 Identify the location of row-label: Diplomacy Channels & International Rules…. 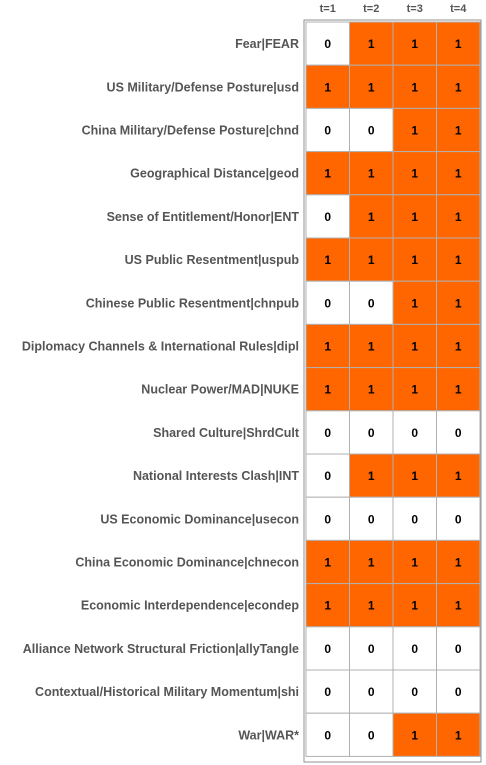
(160, 347).